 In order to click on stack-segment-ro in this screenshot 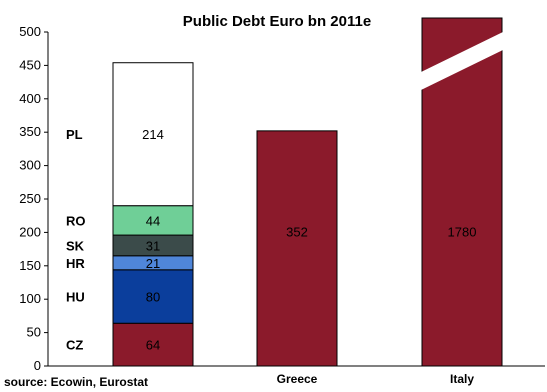, I will do `click(153, 220)`.